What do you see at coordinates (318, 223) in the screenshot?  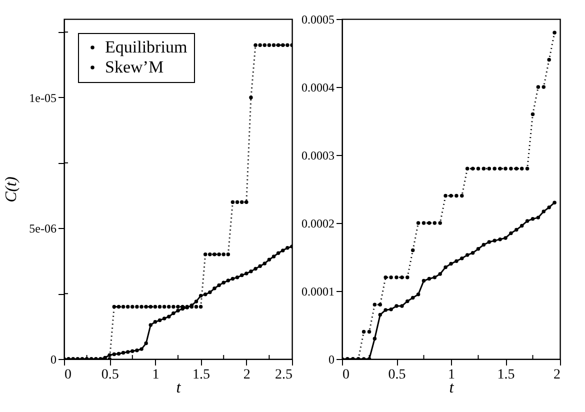 I see `y-tick-label: 0.0002` at bounding box center [318, 223].